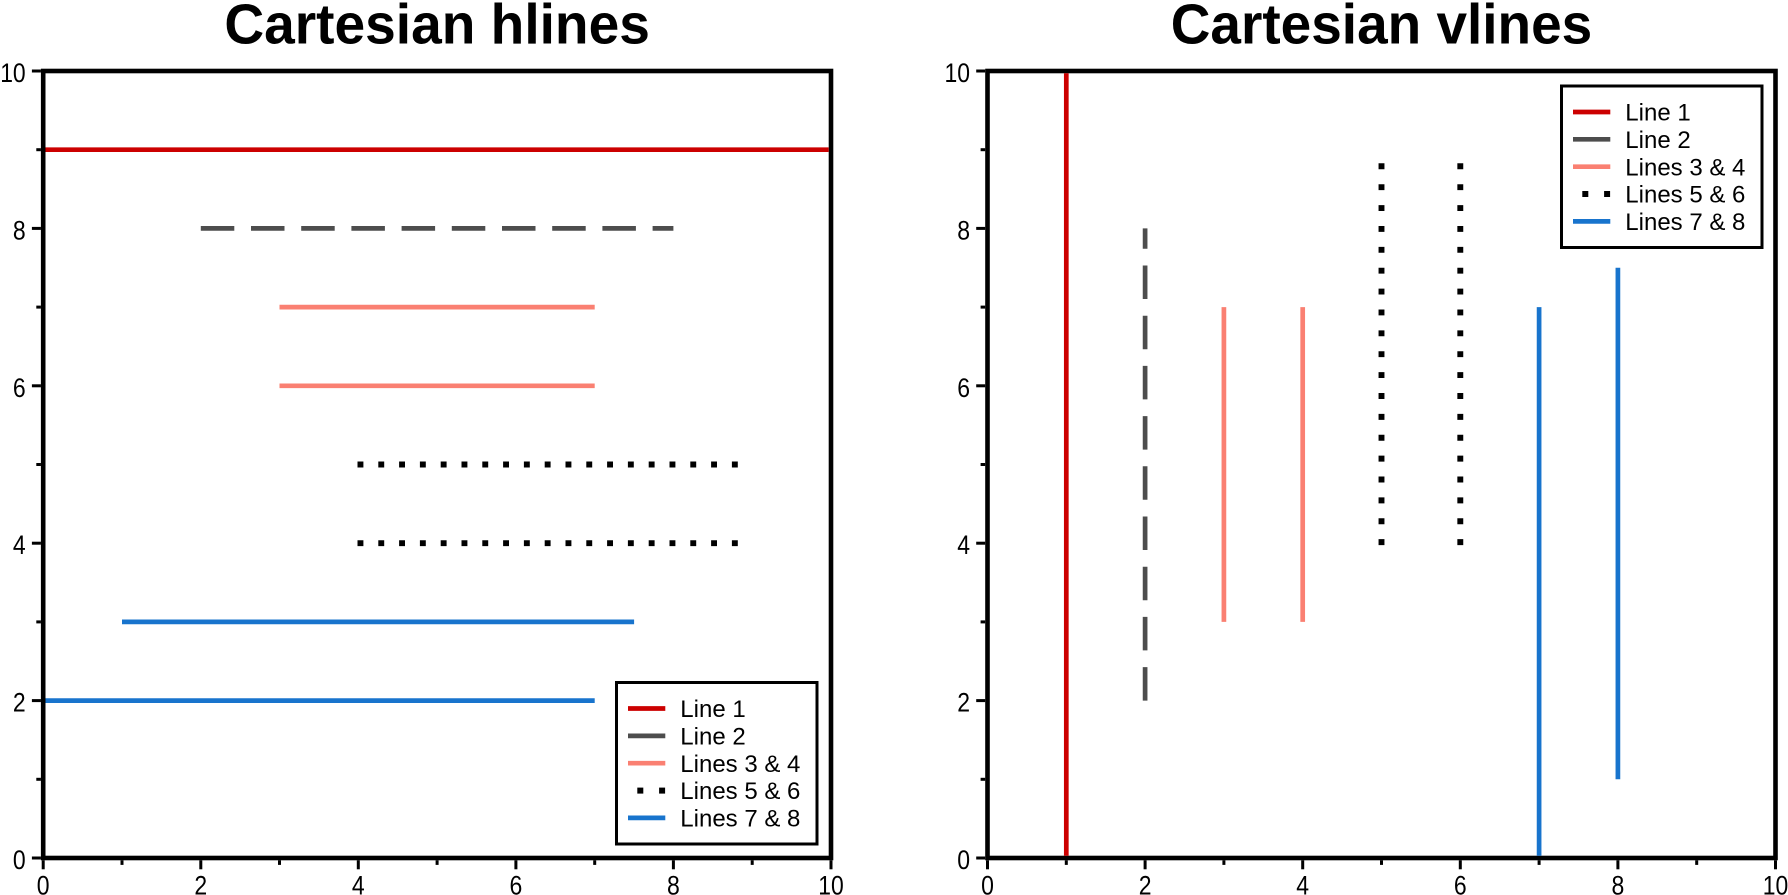 This screenshot has height=895, width=1788. I want to click on svg-text: Cartesian vlines, so click(1382, 28).